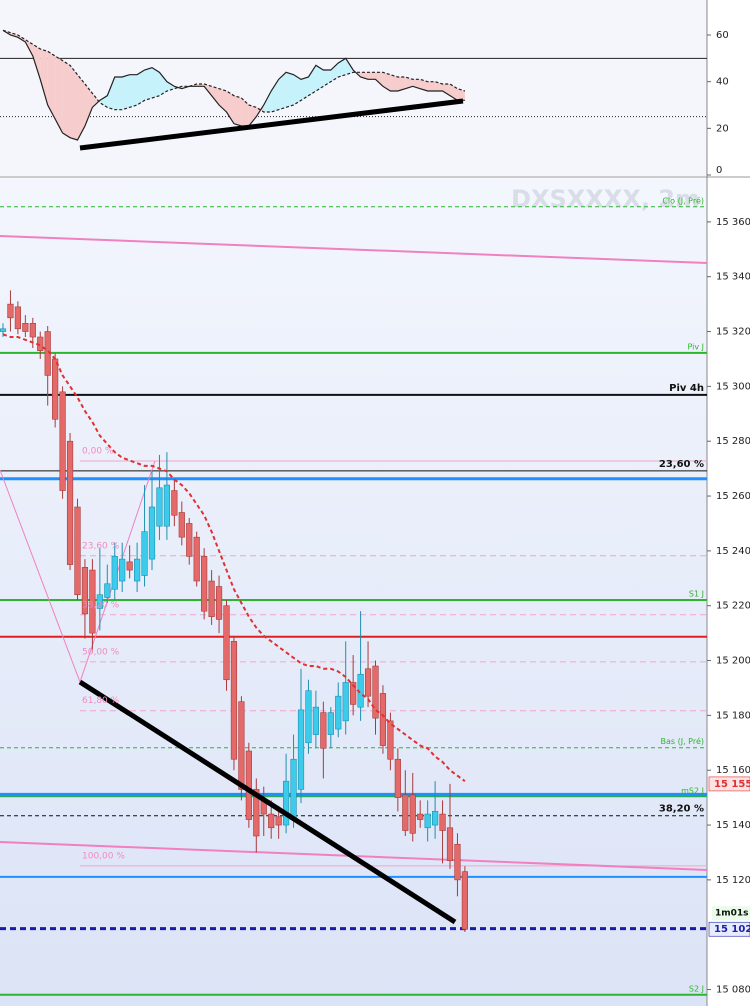 The width and height of the screenshot is (750, 1006). Describe the element at coordinates (234, 71) in the screenshot. I see `oscillator-line` at that location.